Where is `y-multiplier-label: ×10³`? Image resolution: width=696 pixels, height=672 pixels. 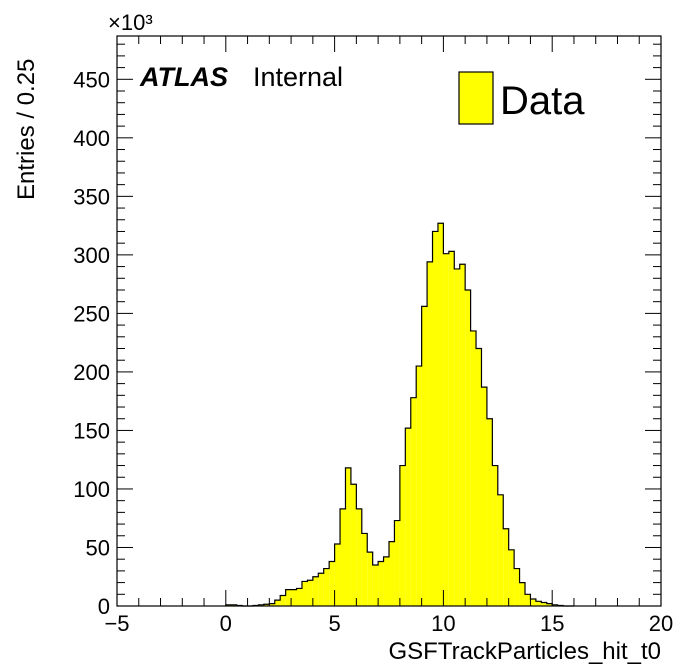 y-multiplier-label: ×10³ is located at coordinates (130, 22).